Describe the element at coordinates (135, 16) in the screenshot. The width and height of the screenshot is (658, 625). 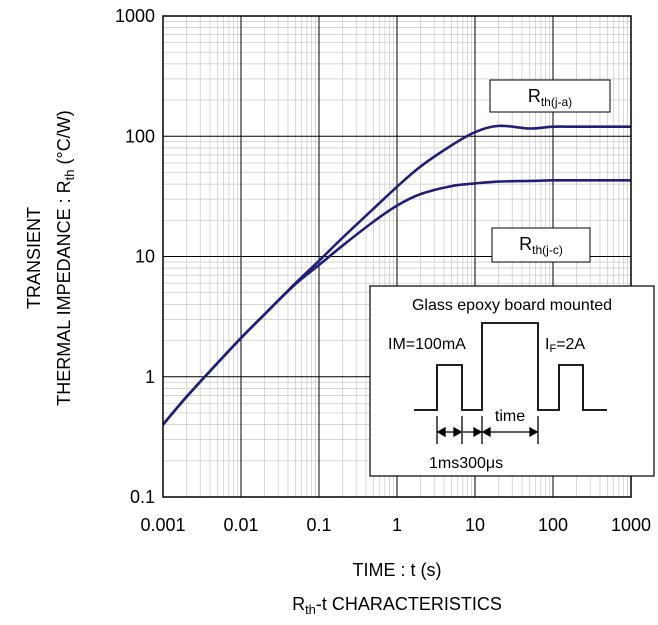
I see `y-tick-label: 1000` at that location.